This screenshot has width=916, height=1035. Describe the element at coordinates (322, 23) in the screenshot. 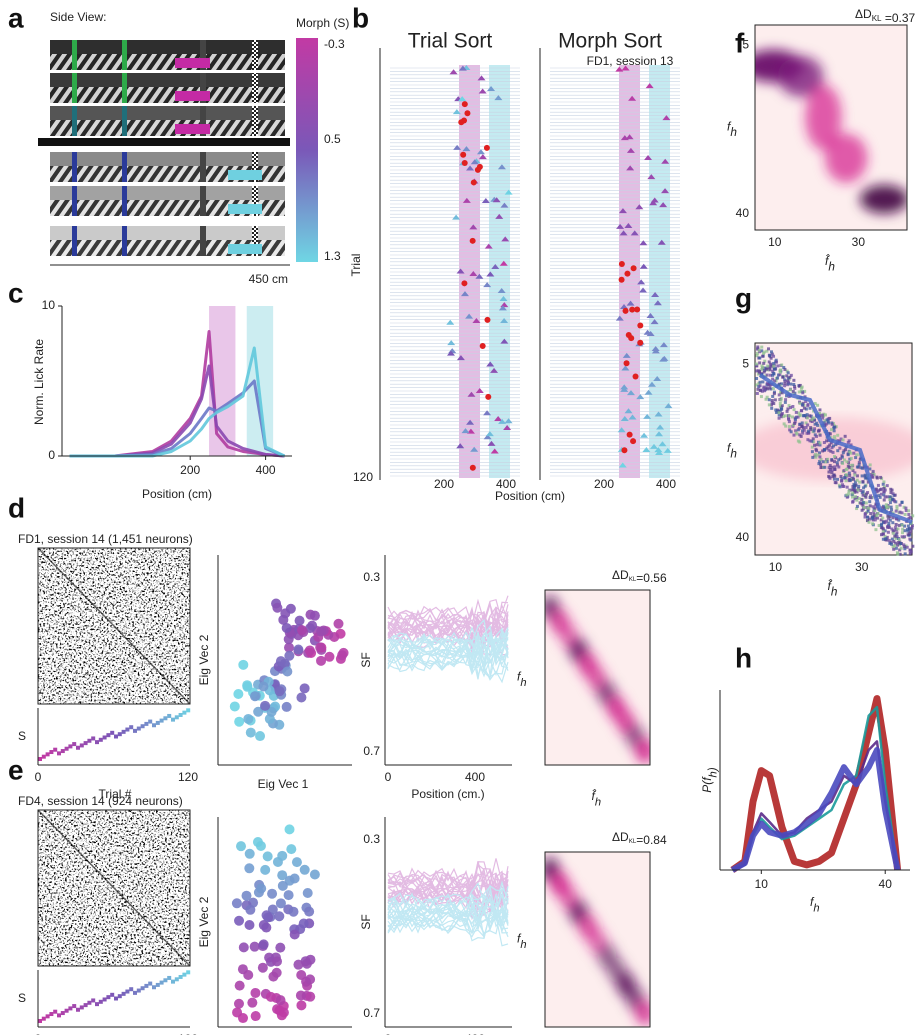

I see `legend-title: Morph (S)` at that location.